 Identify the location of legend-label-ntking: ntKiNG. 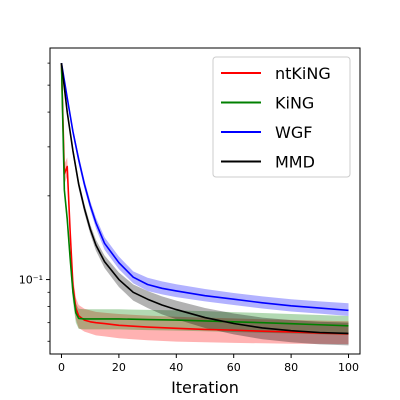
(303, 73).